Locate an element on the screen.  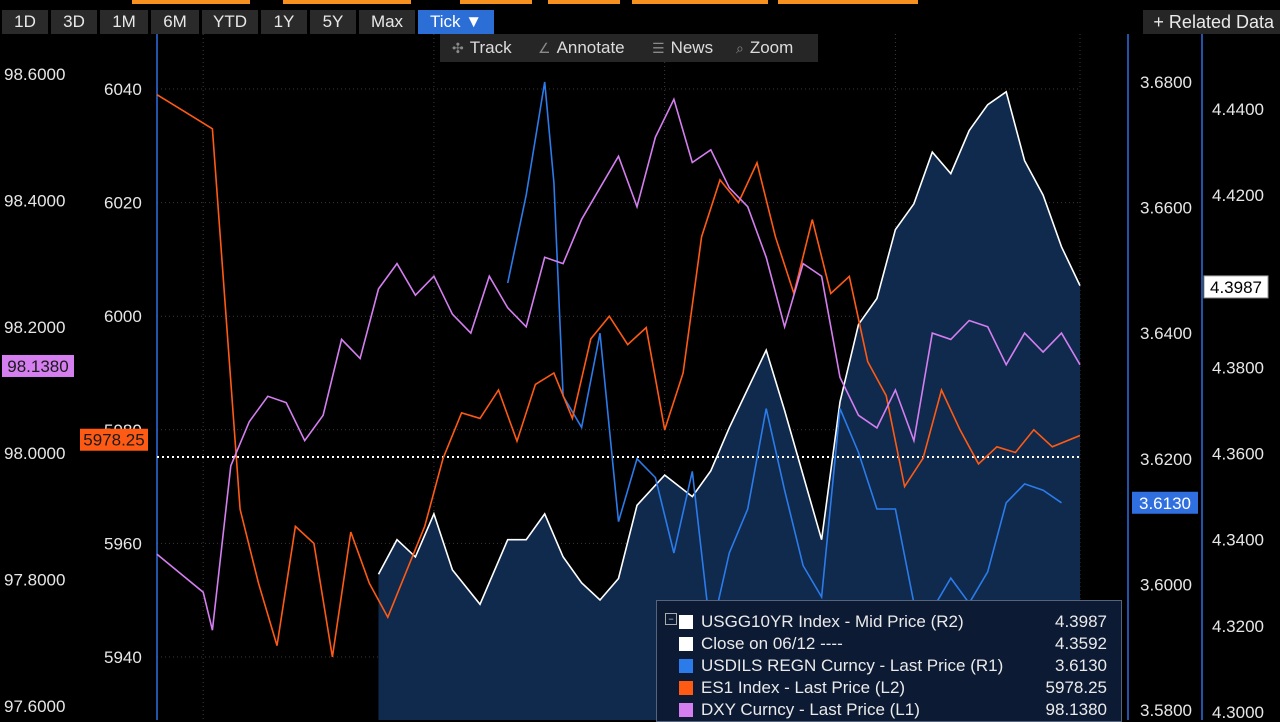
legend-row: Close on 06/12 ---- 4.3592 is located at coordinates (890, 644).